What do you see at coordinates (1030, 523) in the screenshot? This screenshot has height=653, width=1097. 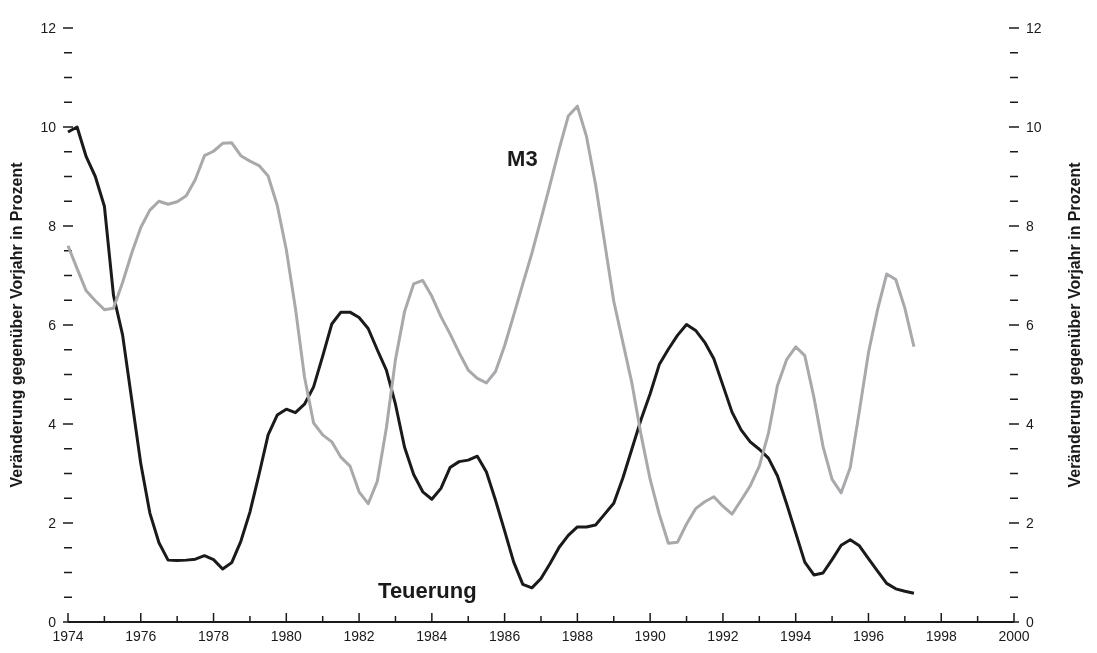 I see `y2-tick-label: 2` at bounding box center [1030, 523].